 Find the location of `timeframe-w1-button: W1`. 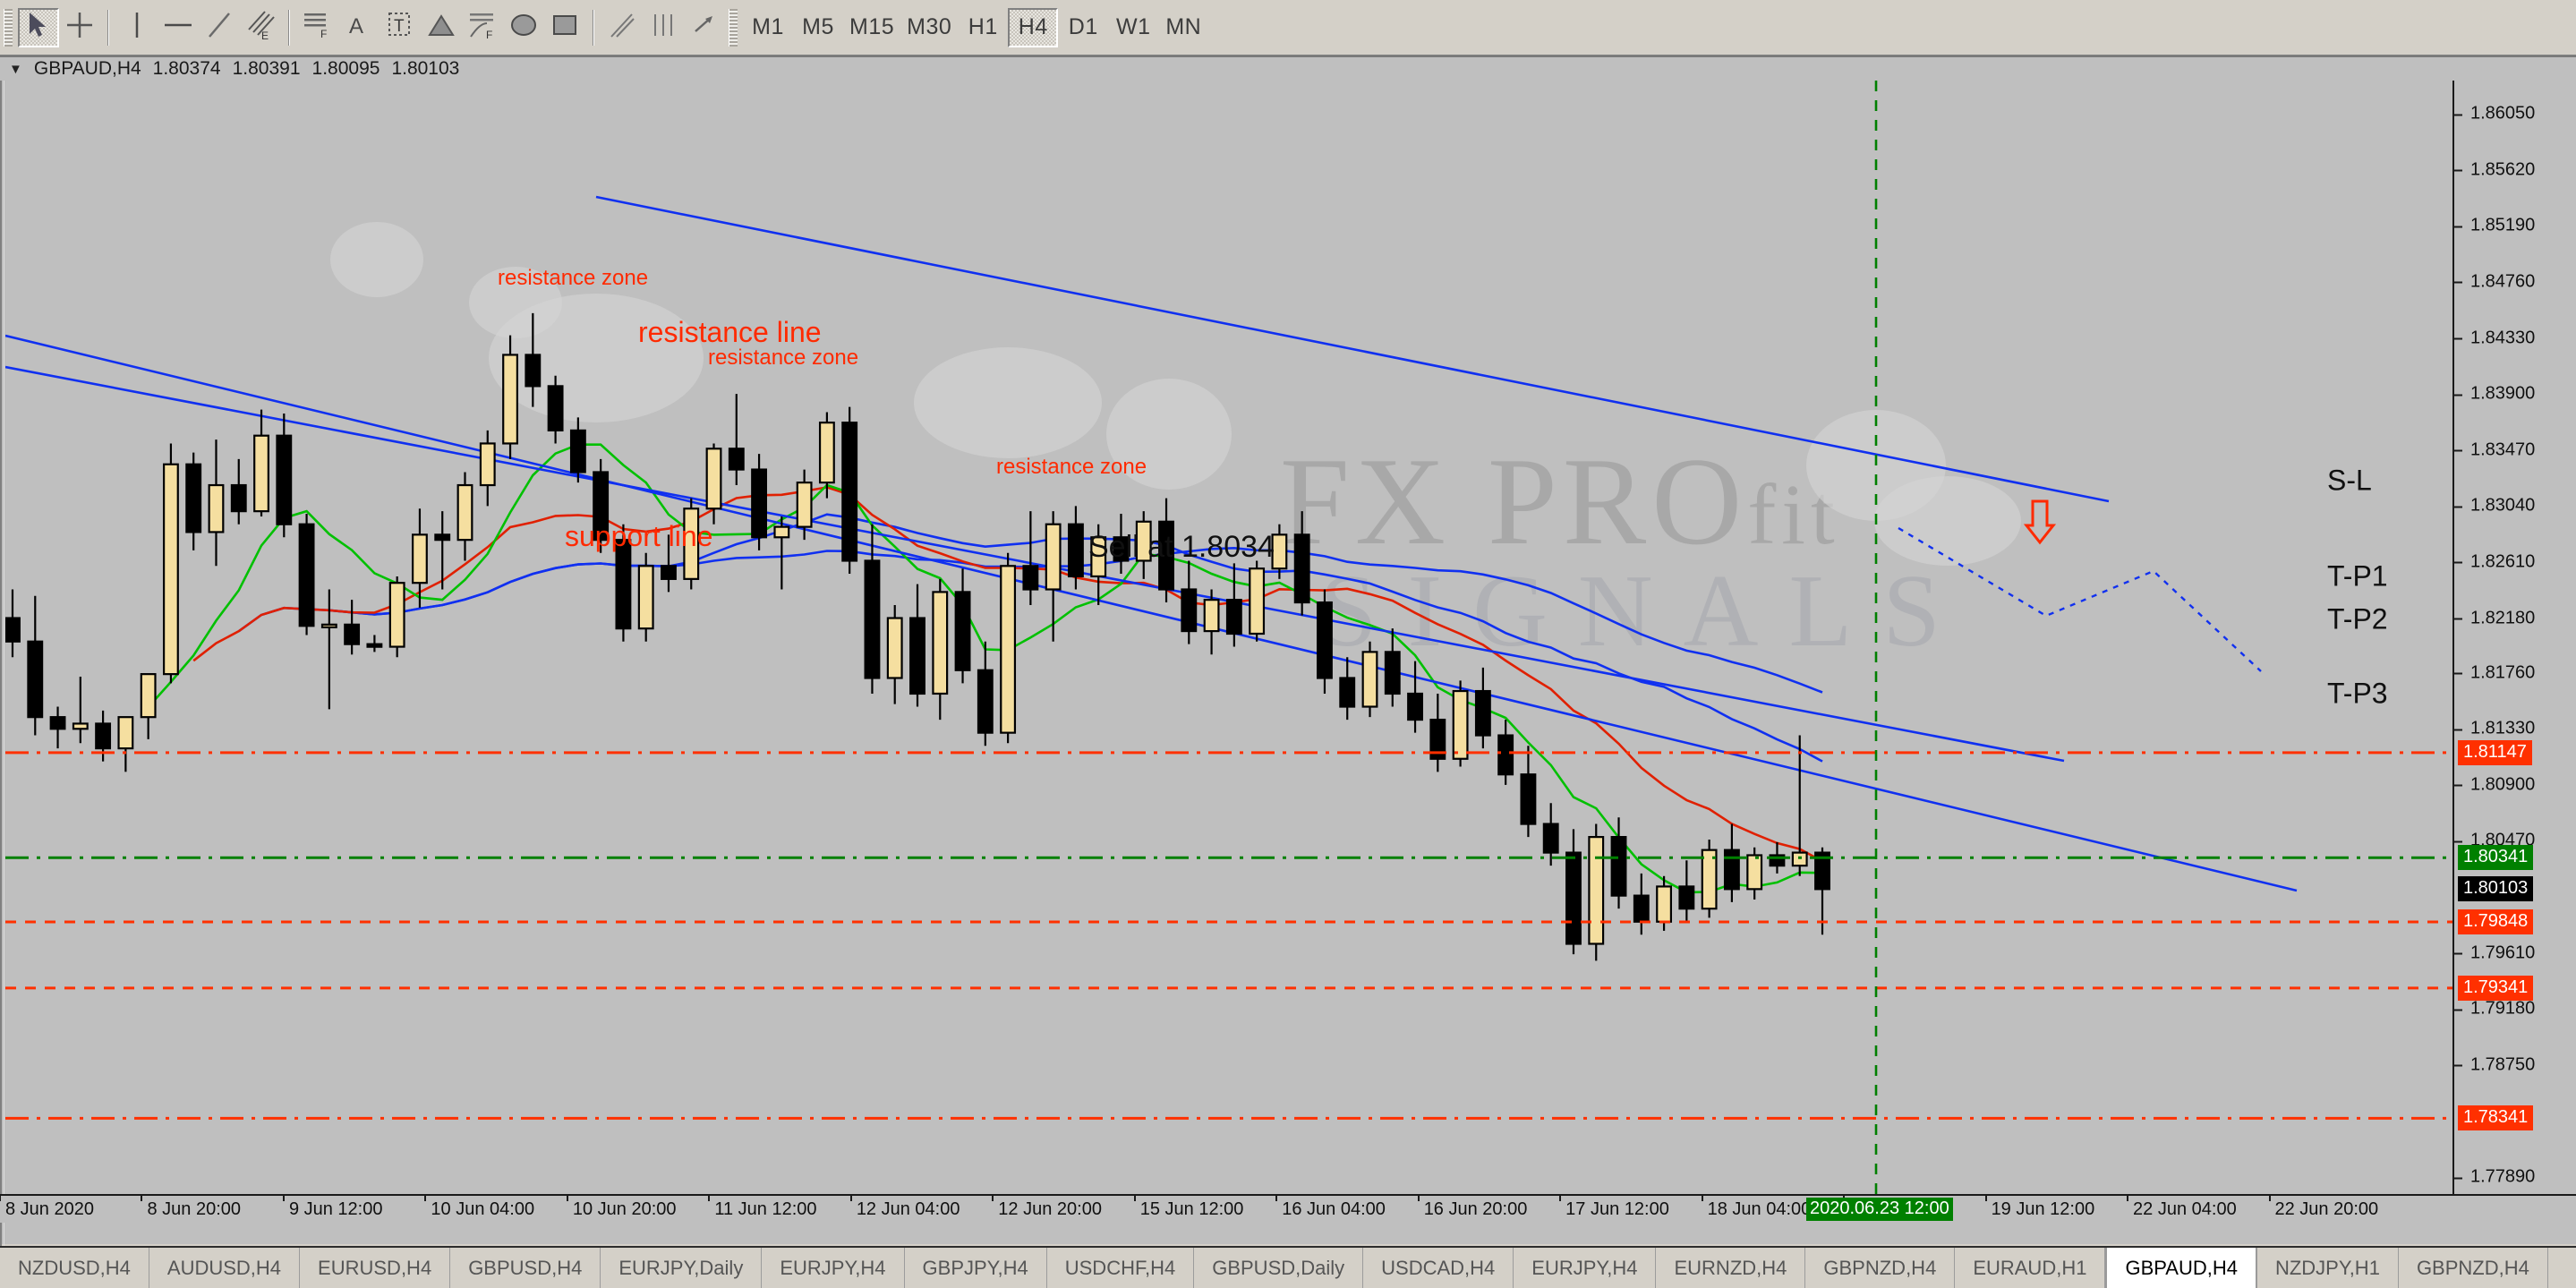

timeframe-w1-button: W1 is located at coordinates (1133, 26).